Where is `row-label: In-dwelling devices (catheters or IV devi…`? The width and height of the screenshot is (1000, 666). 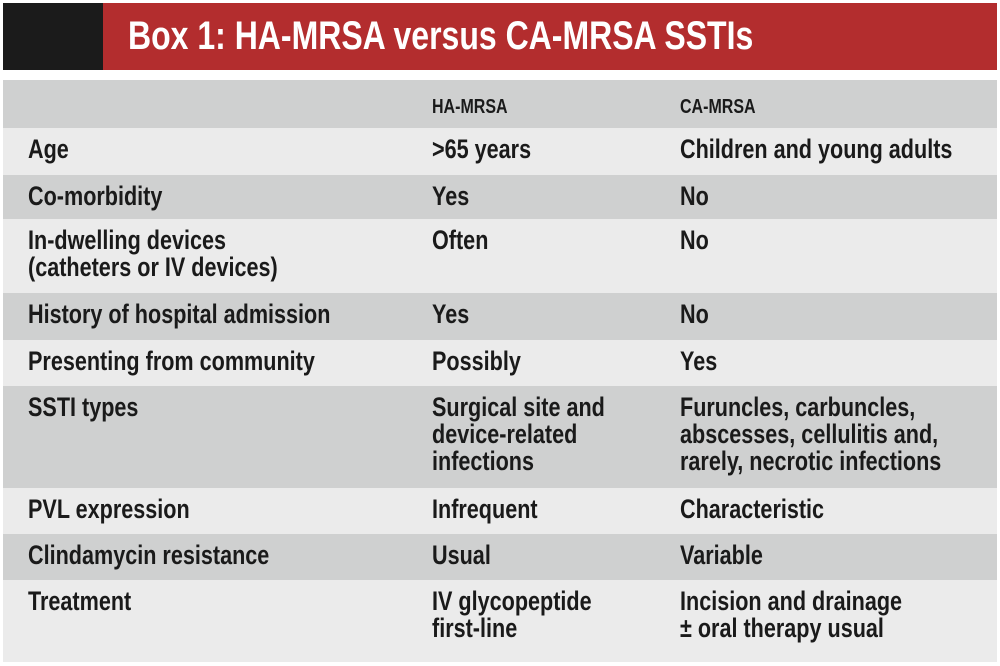 row-label: In-dwelling devices (catheters or IV devi… is located at coordinates (153, 254).